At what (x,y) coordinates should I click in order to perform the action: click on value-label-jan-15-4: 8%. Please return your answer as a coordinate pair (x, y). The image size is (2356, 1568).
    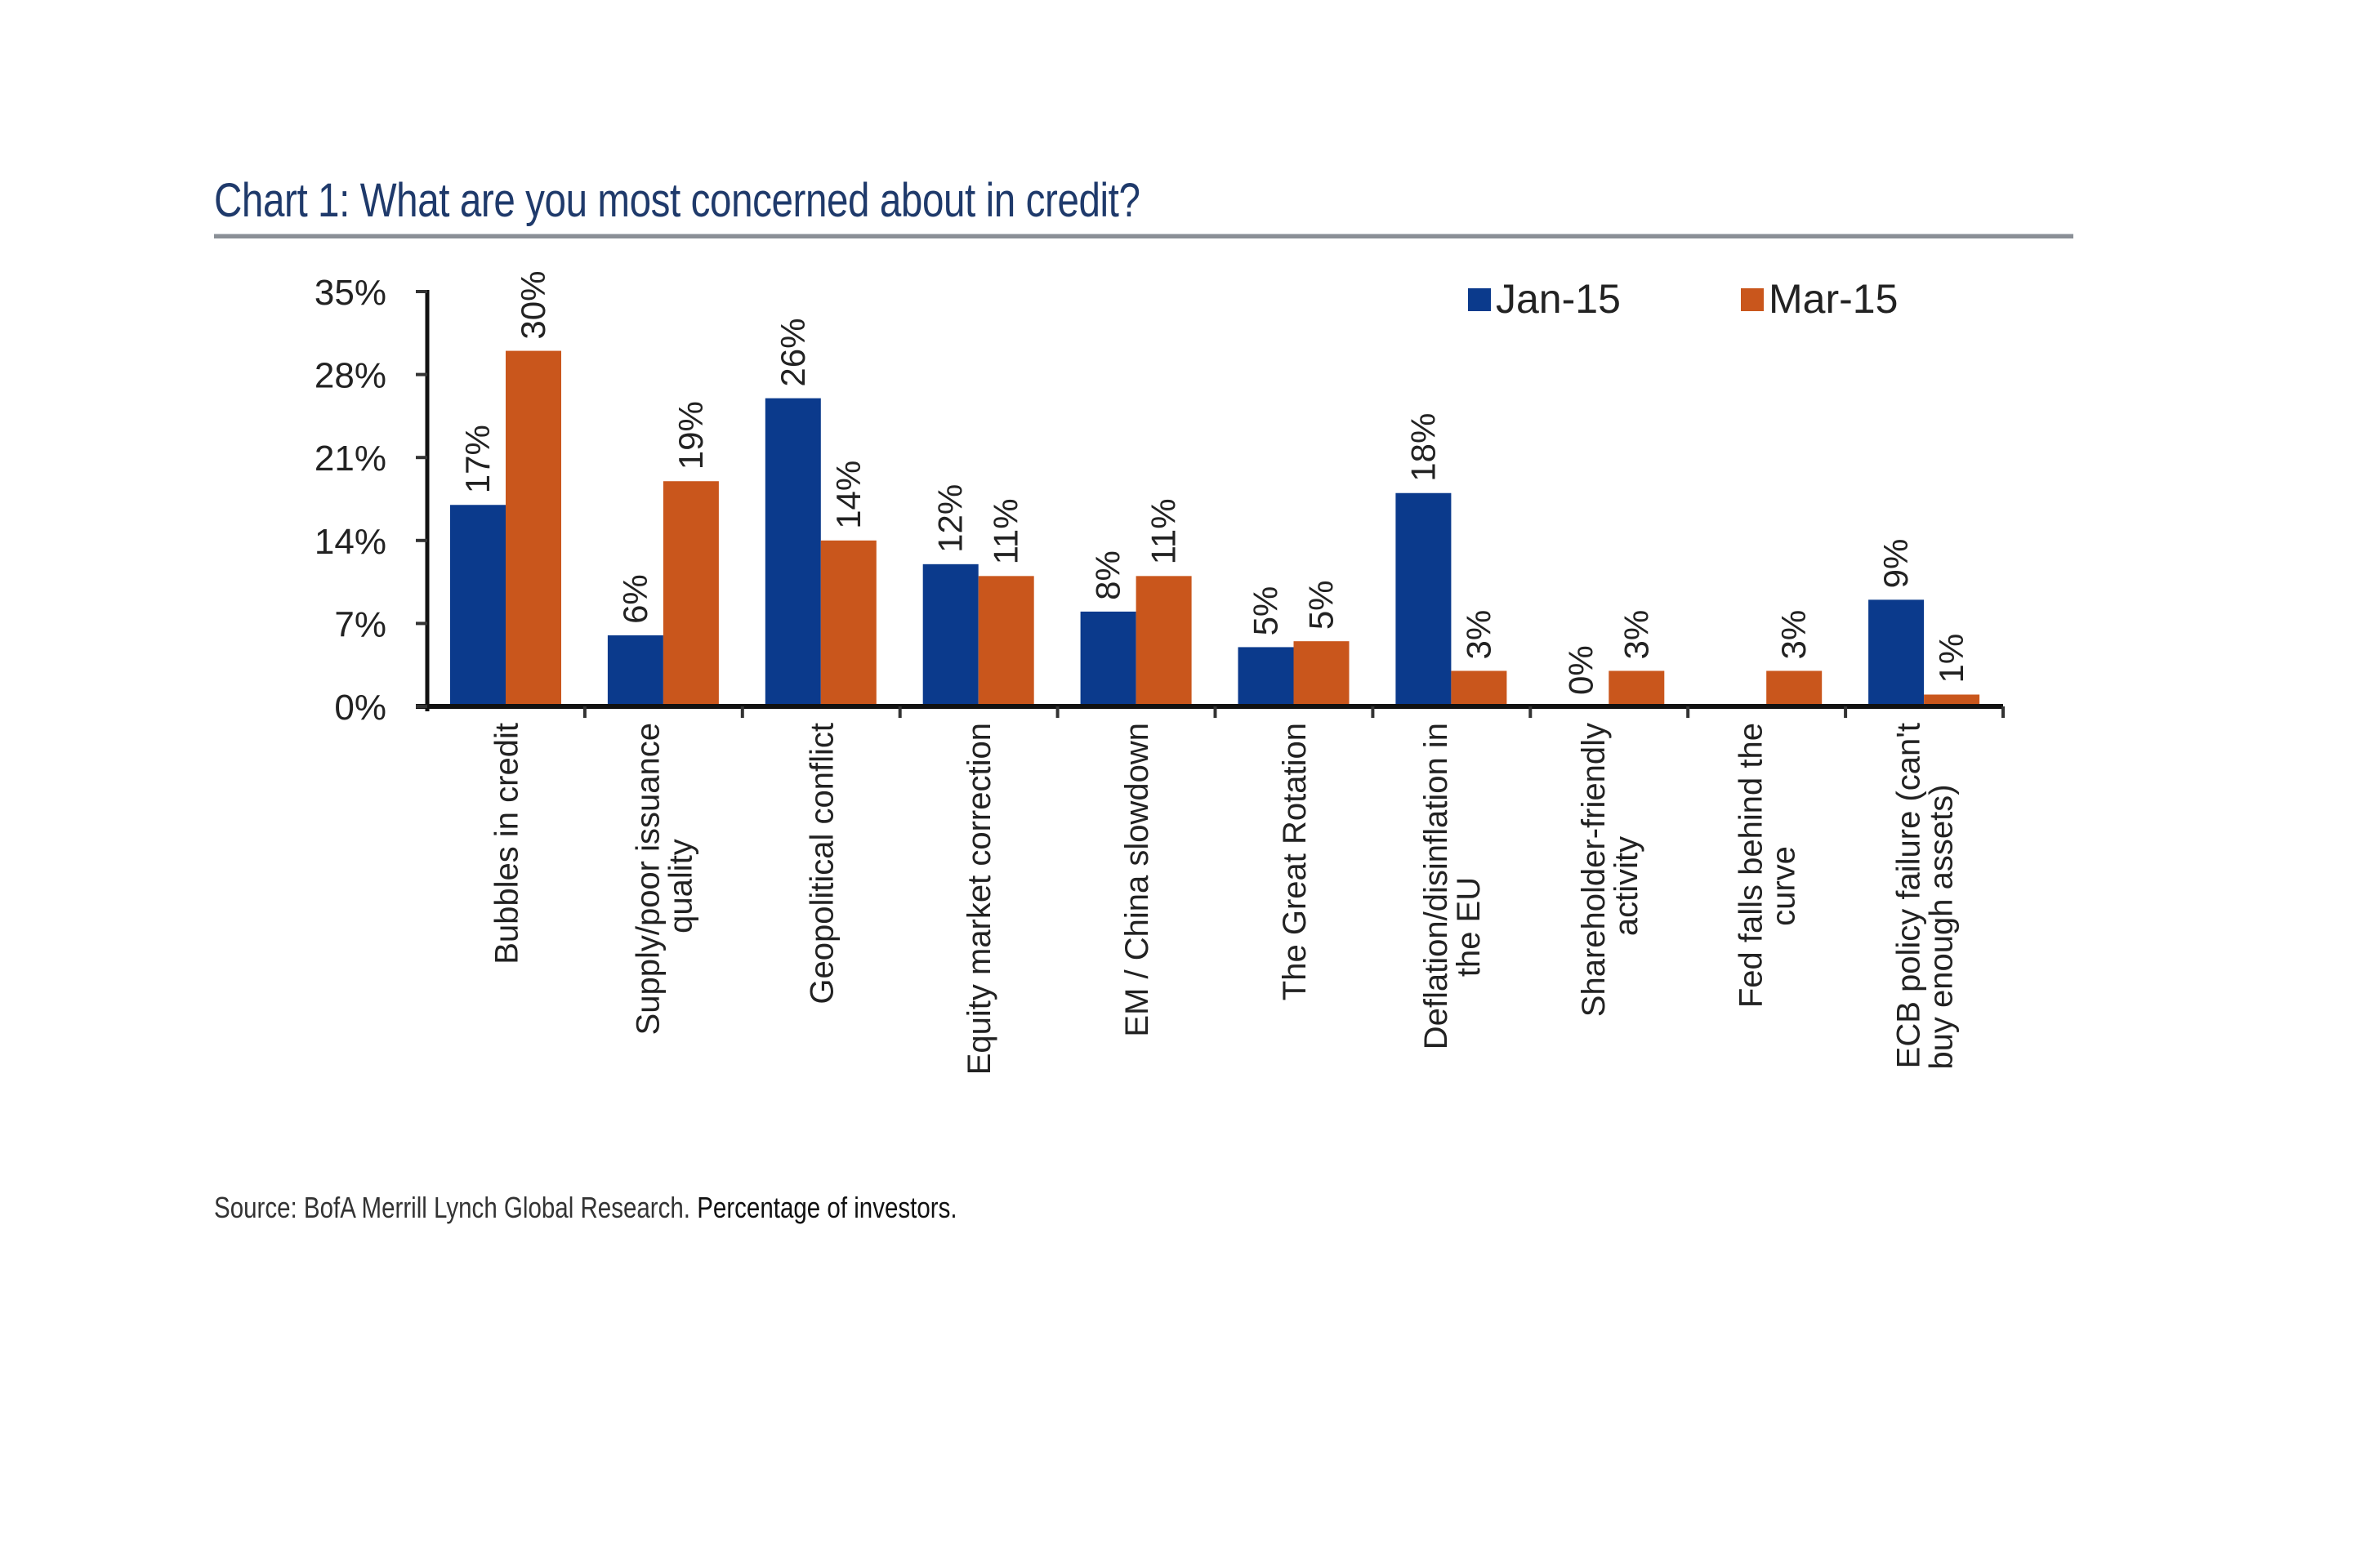
    Looking at the image, I should click on (1108, 575).